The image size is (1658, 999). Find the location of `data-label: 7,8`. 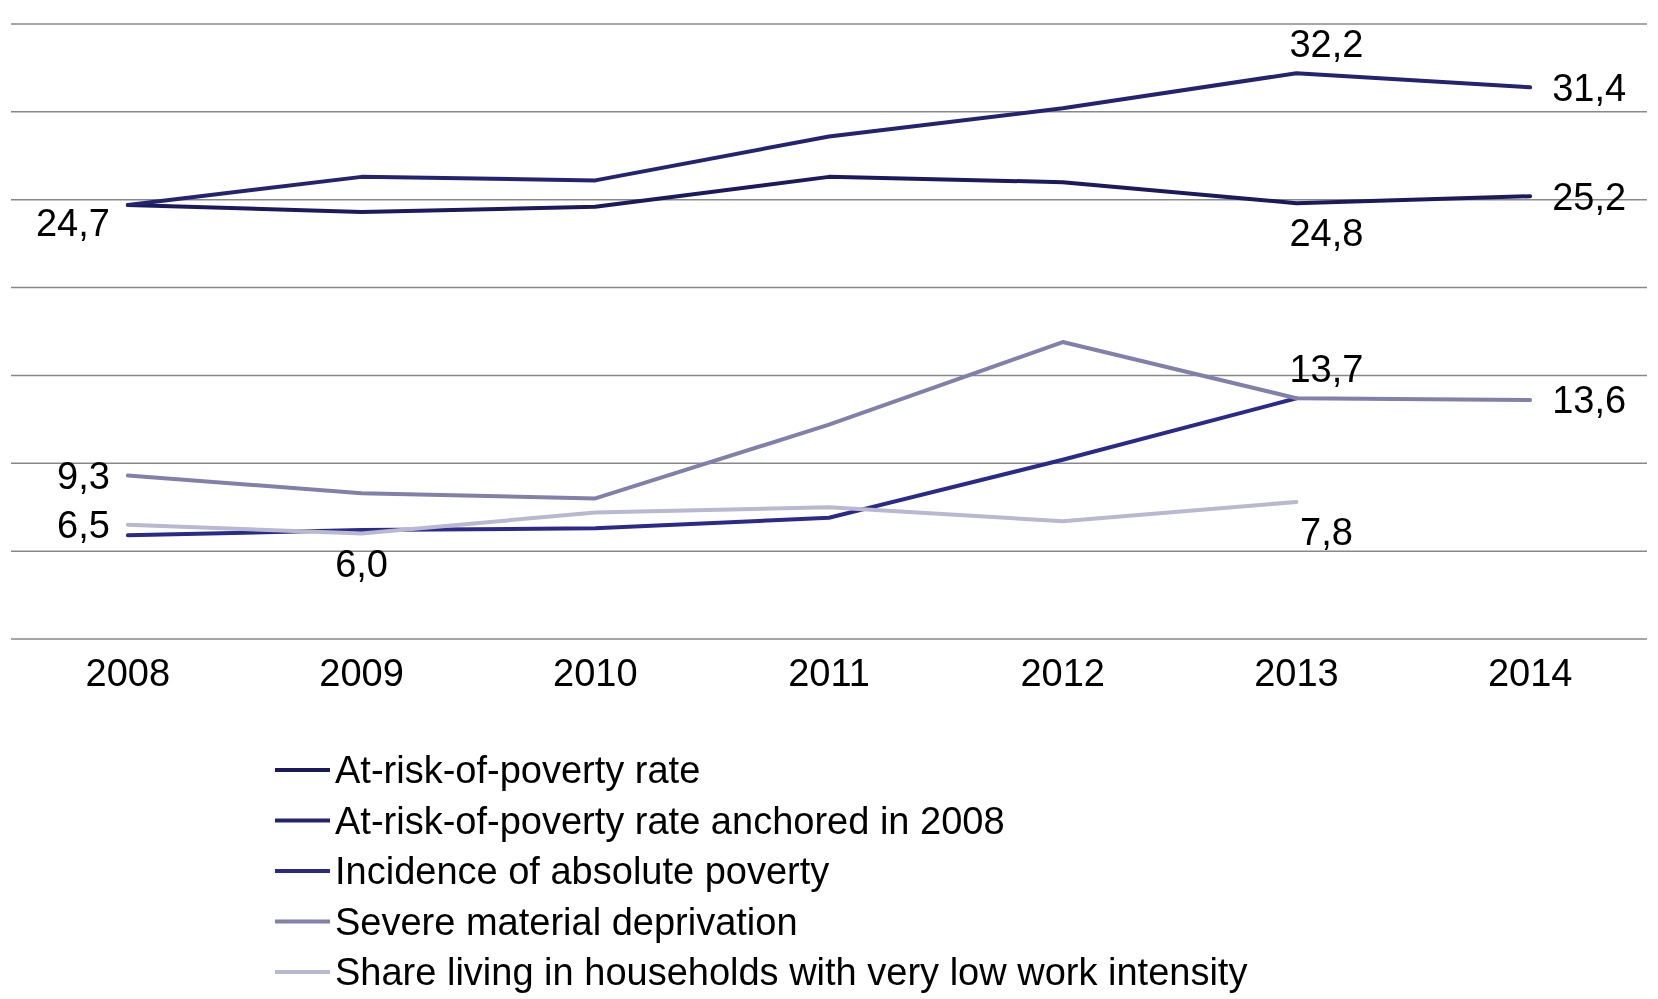

data-label: 7,8 is located at coordinates (1326, 531).